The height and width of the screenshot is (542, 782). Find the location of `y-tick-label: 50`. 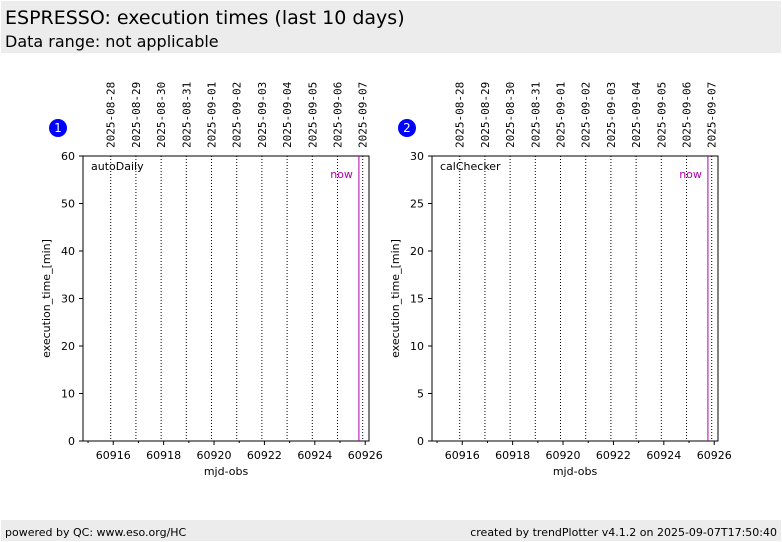

y-tick-label: 50 is located at coordinates (68, 204).